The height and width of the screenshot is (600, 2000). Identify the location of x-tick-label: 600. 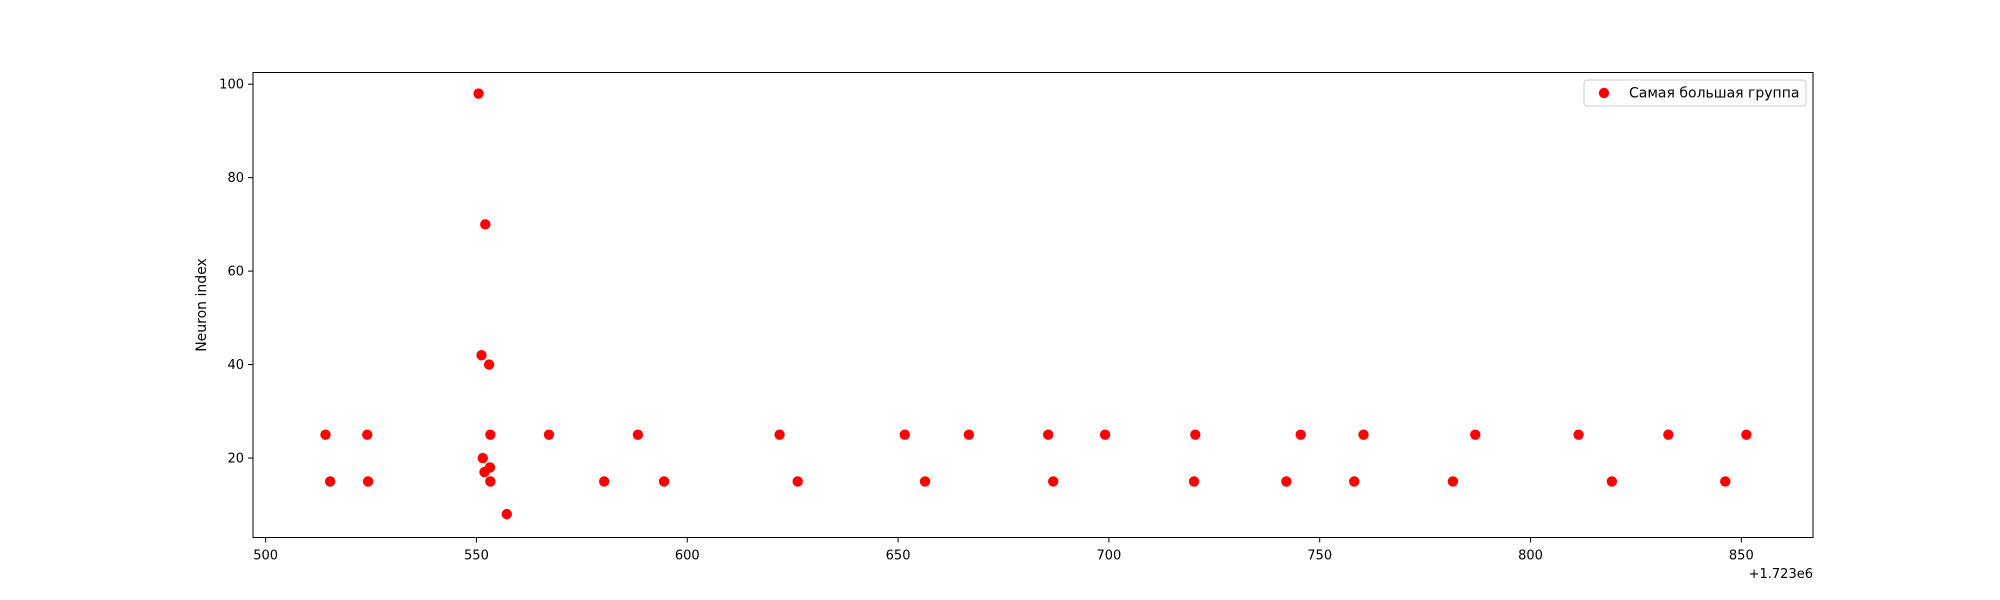
(687, 556).